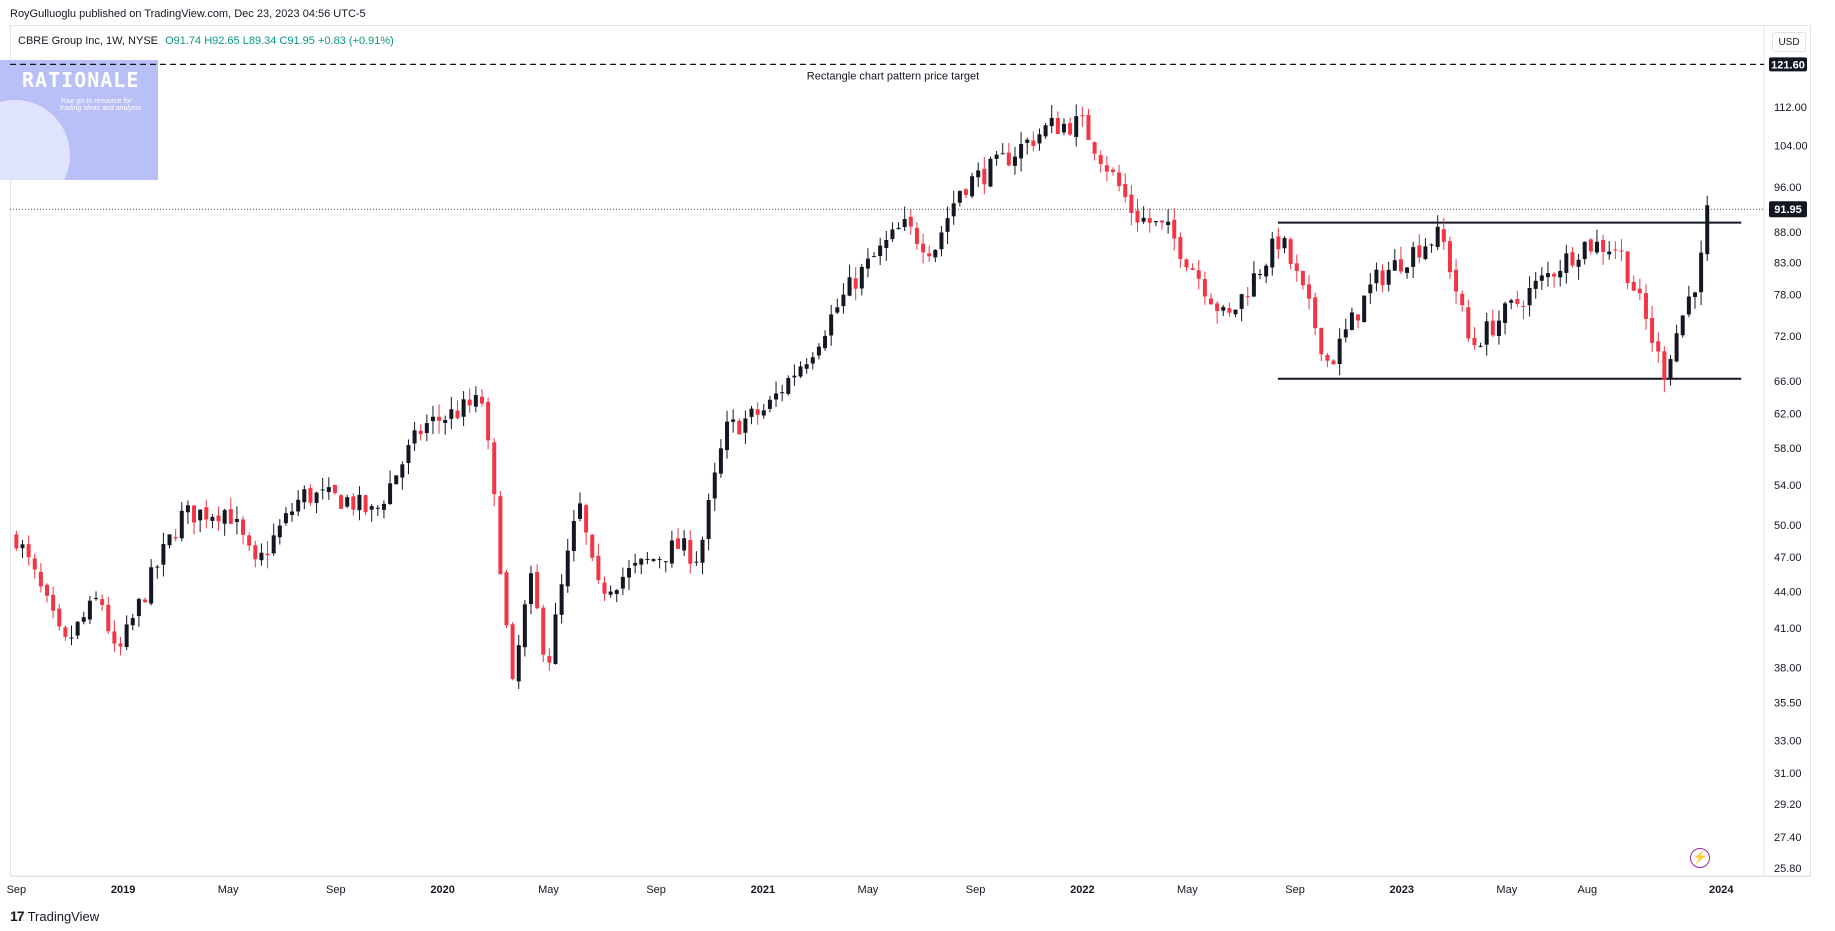 This screenshot has height=931, width=1835. What do you see at coordinates (1788, 805) in the screenshot?
I see `y-tick-label: 29.20` at bounding box center [1788, 805].